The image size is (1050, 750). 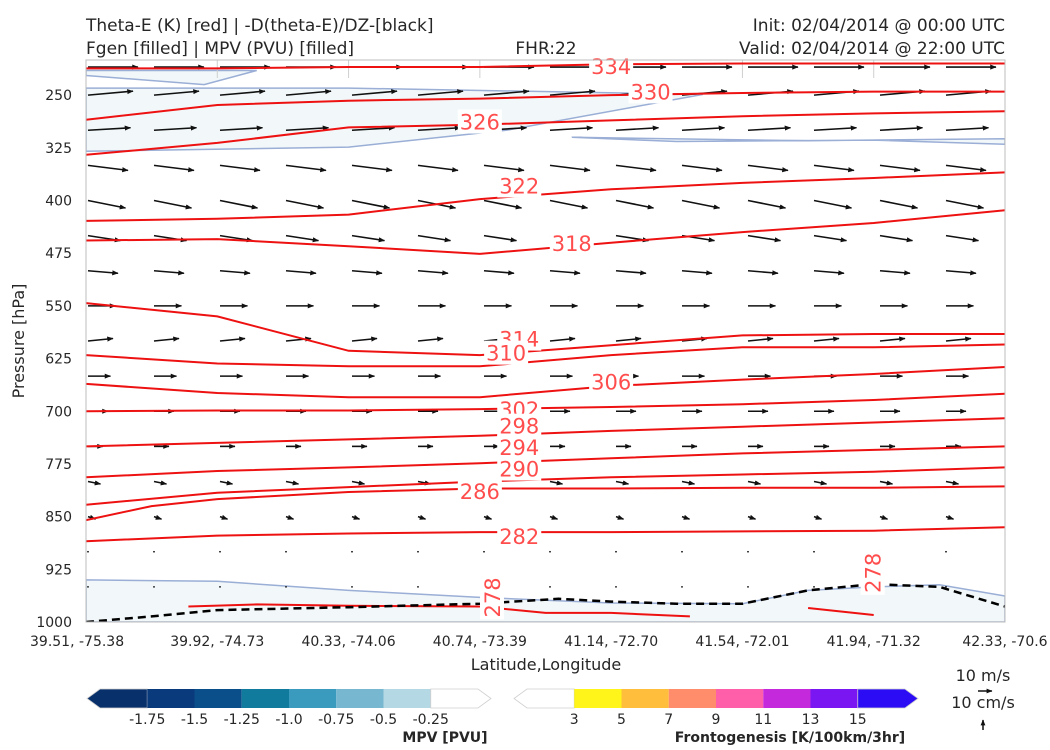 What do you see at coordinates (858, 720) in the screenshot?
I see `colorbar-label: 15` at bounding box center [858, 720].